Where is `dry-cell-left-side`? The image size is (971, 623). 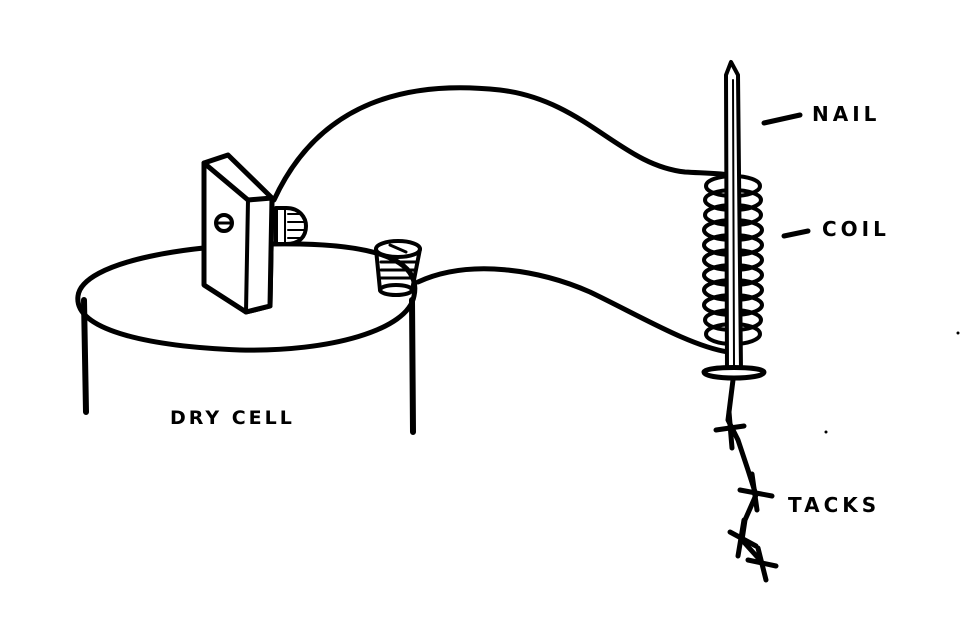
dry-cell-left-side is located at coordinates (85, 356).